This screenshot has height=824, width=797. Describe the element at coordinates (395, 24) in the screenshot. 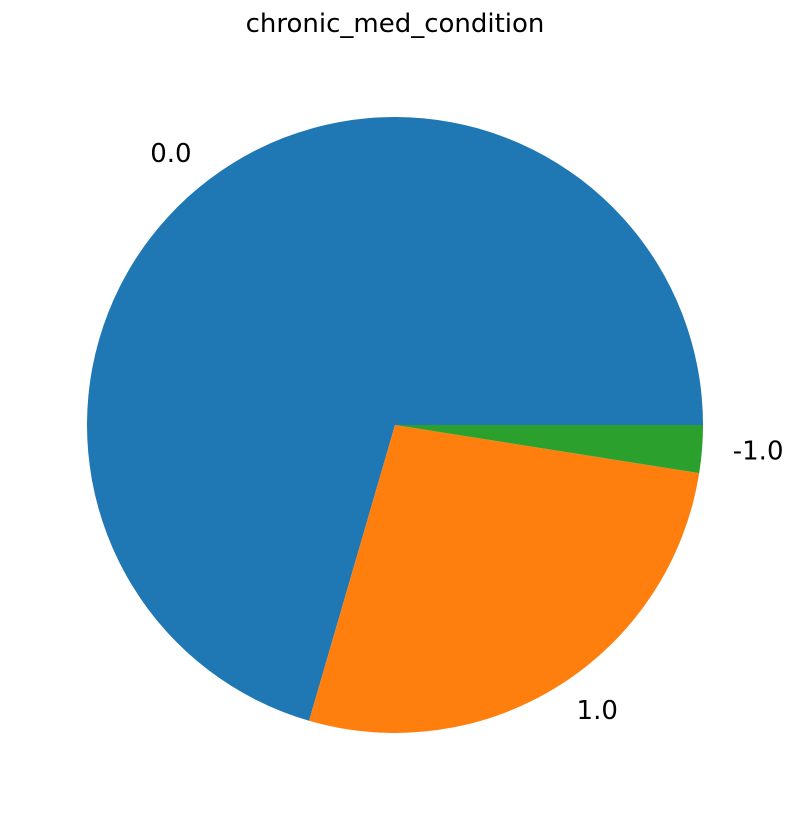

I see `chart-title: chronic_med_condition` at that location.